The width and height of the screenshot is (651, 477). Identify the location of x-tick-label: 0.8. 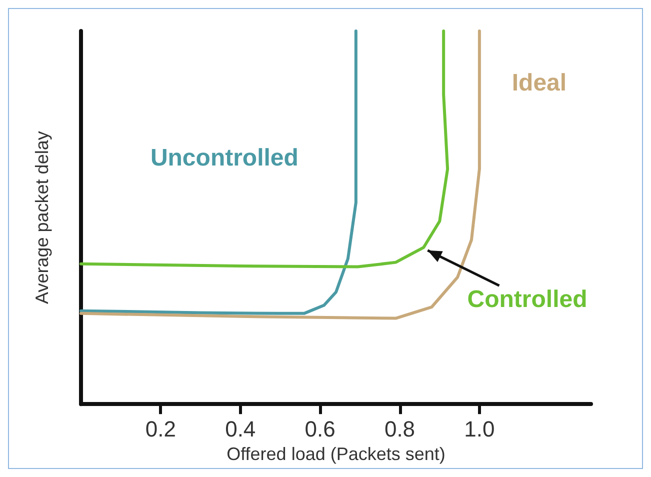
(400, 429).